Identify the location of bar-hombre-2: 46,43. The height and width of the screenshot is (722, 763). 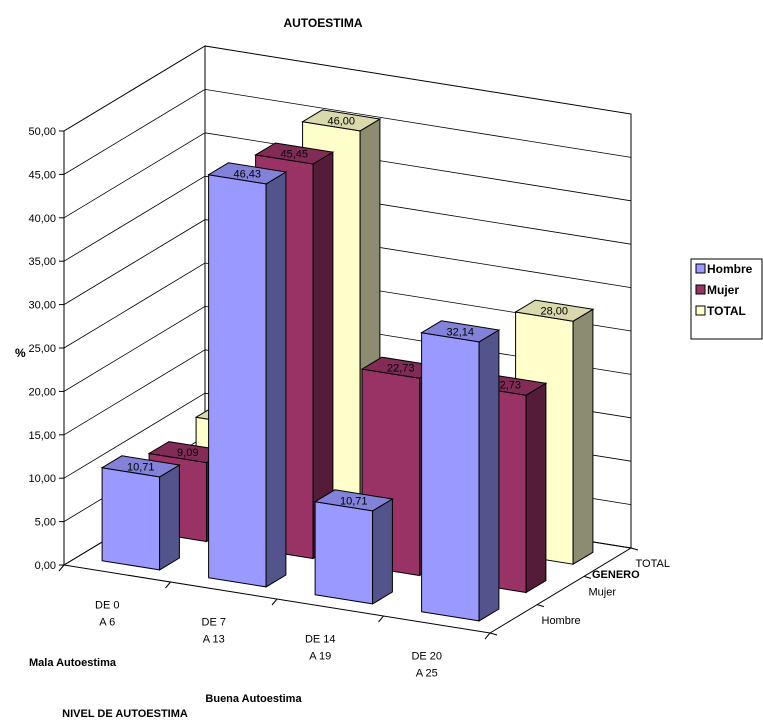
(247, 375).